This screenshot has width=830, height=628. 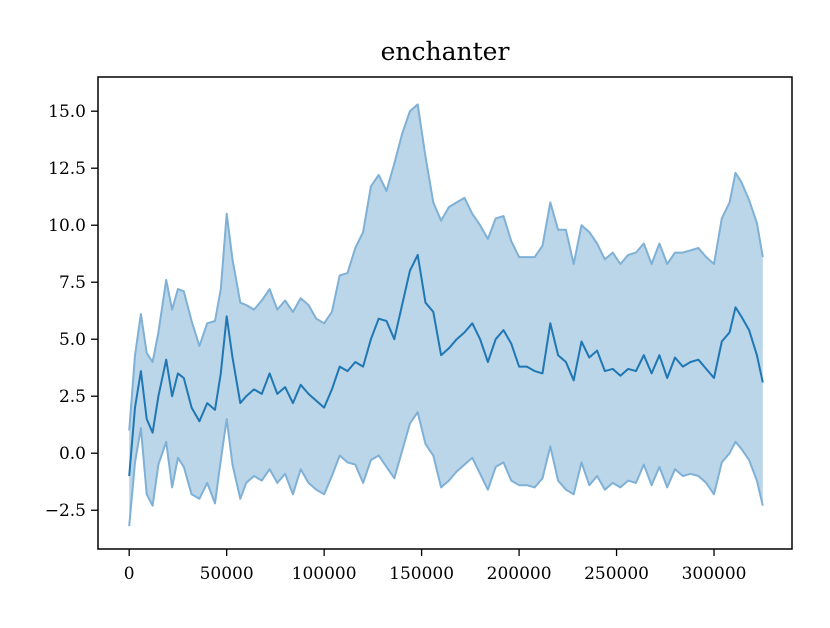 What do you see at coordinates (227, 574) in the screenshot?
I see `x-tick-label: 50000` at bounding box center [227, 574].